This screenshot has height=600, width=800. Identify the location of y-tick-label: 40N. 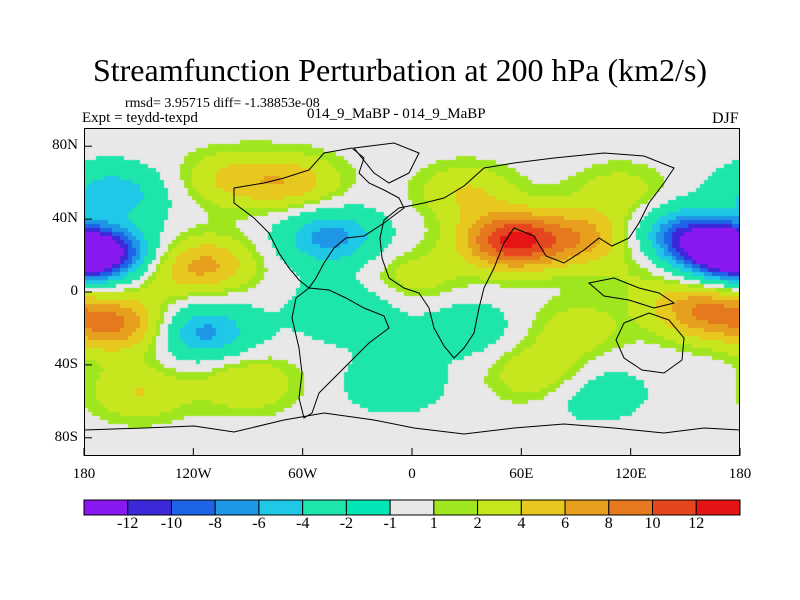
(65, 218).